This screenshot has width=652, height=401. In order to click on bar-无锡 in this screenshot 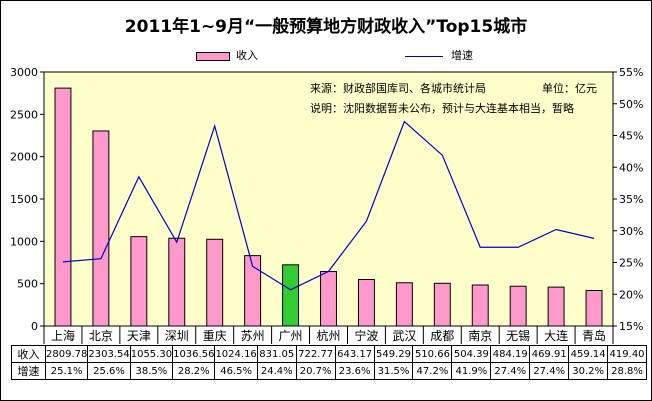, I will do `click(518, 306)`.